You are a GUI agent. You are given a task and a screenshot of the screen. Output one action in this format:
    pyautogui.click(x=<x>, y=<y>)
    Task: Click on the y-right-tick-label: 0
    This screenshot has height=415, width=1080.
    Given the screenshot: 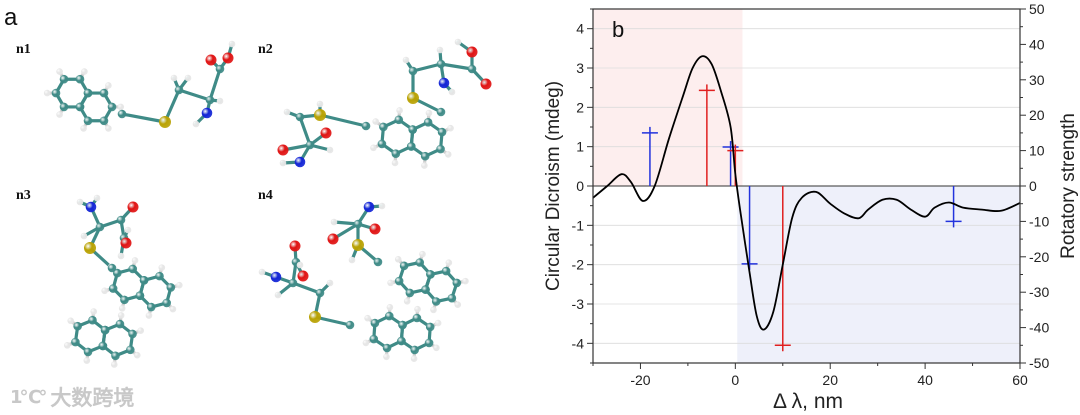 What is the action you would take?
    pyautogui.click(x=1033, y=186)
    